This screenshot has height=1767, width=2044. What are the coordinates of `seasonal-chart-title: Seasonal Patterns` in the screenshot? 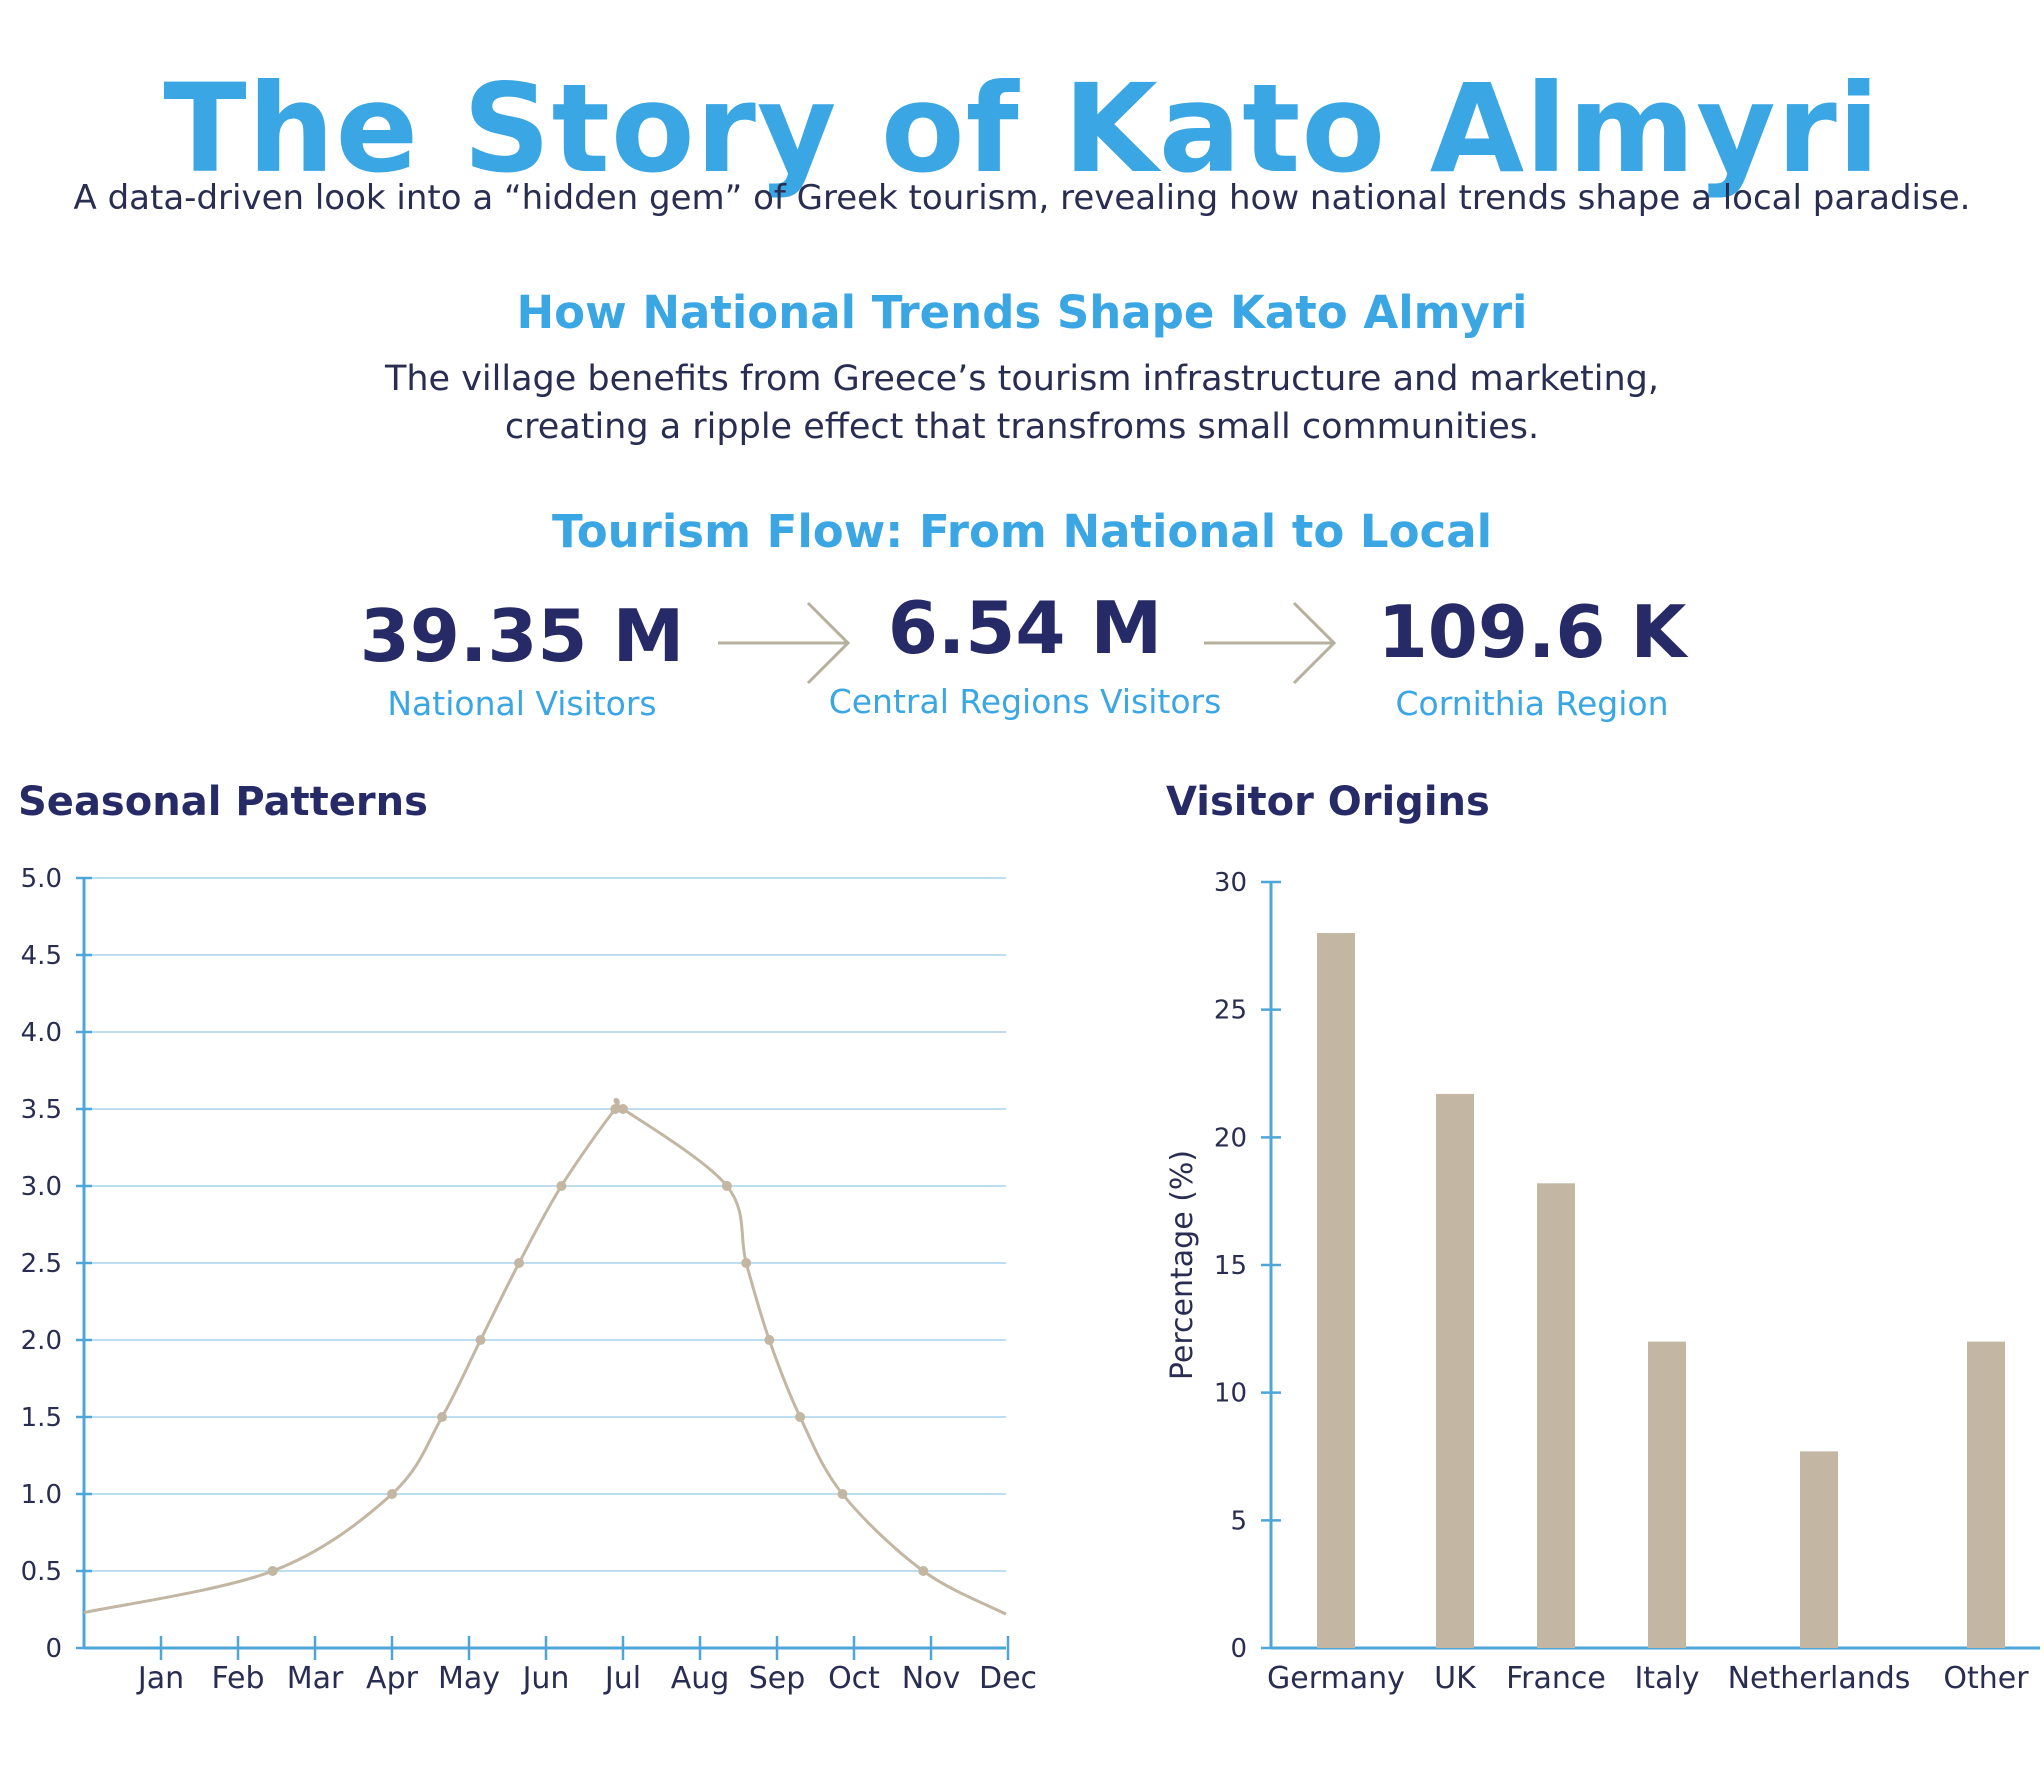 It's located at (223, 802).